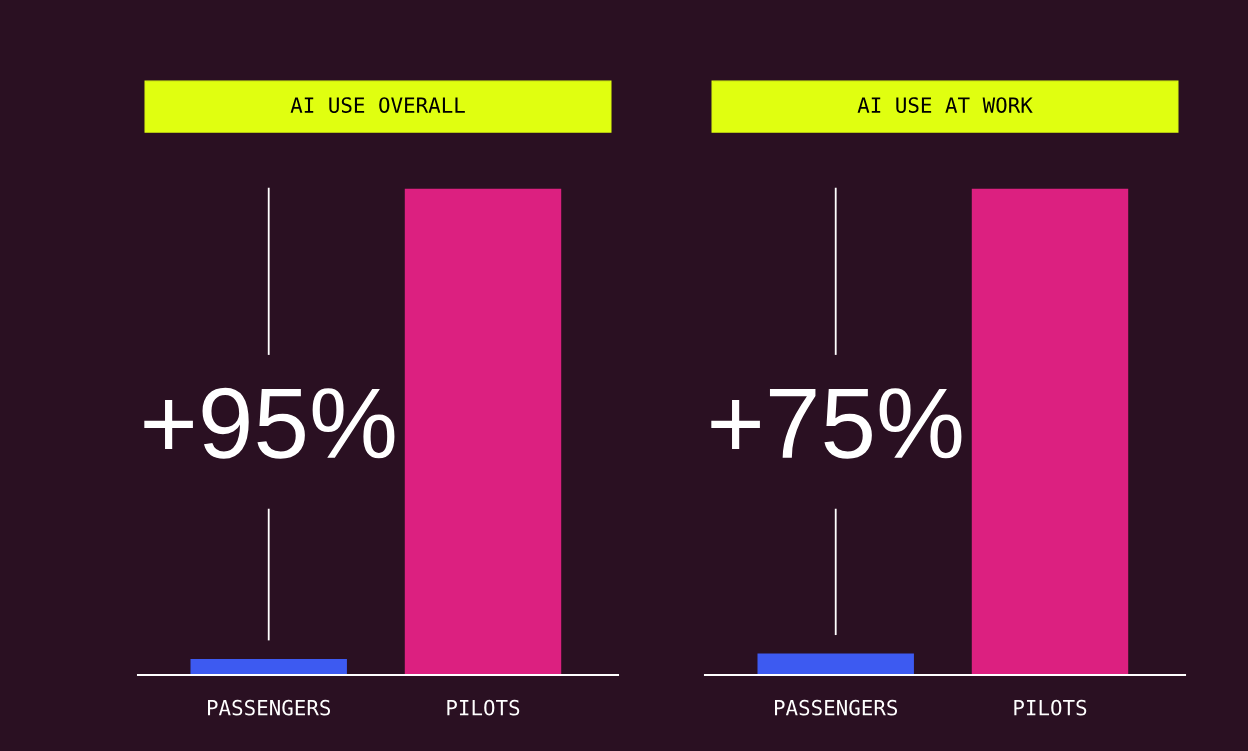 This screenshot has width=1248, height=751. What do you see at coordinates (945, 105) in the screenshot?
I see `chart-title: AI USE AT WORK` at bounding box center [945, 105].